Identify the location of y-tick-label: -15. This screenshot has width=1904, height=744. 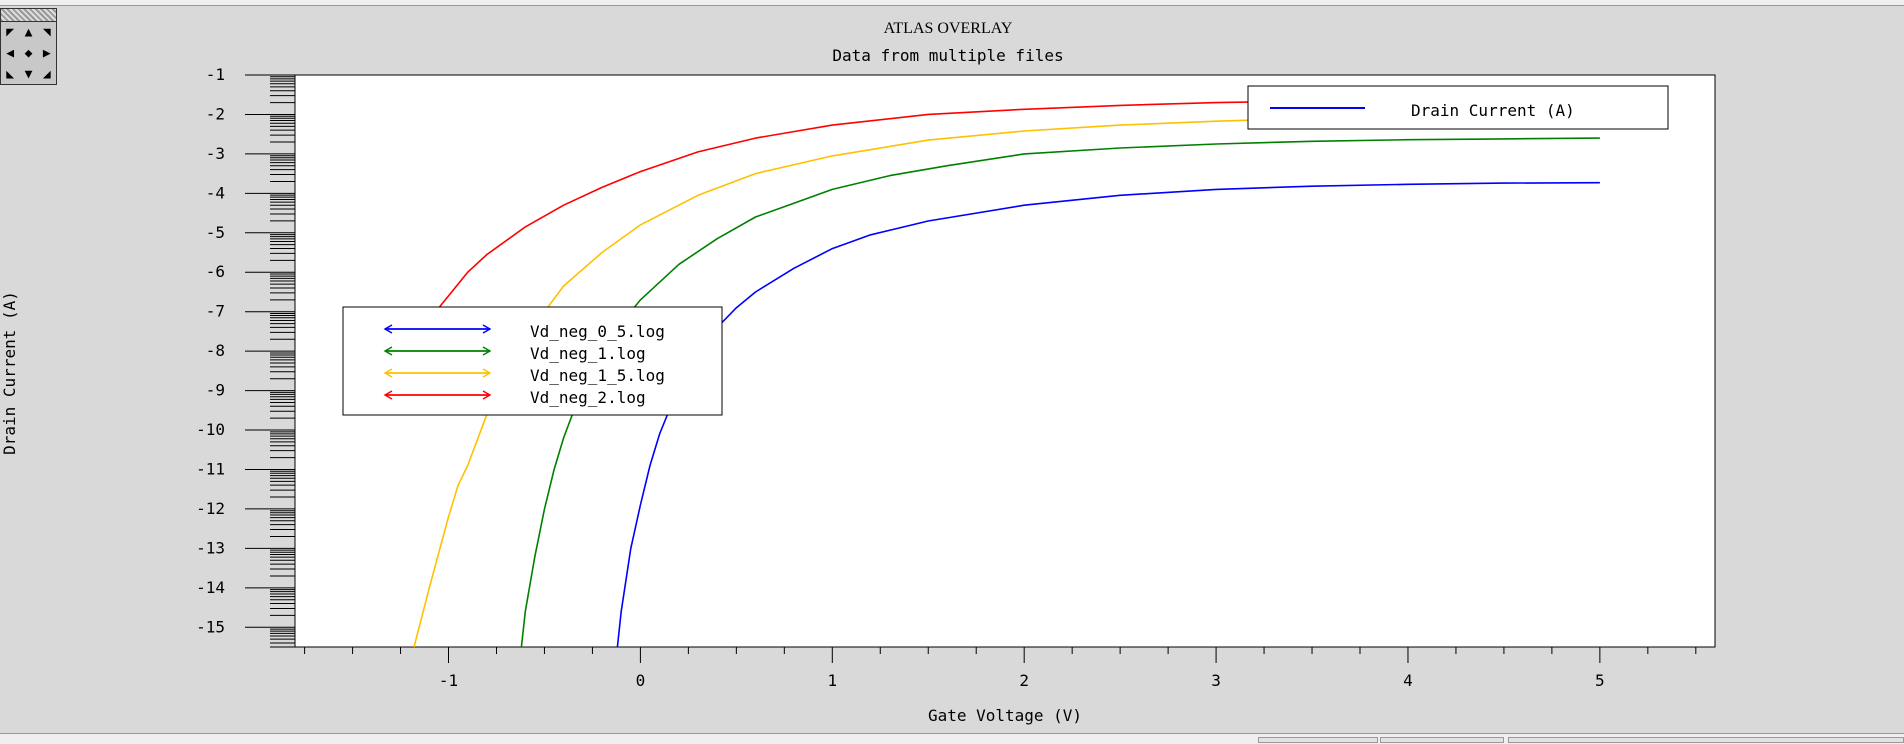
(210, 626).